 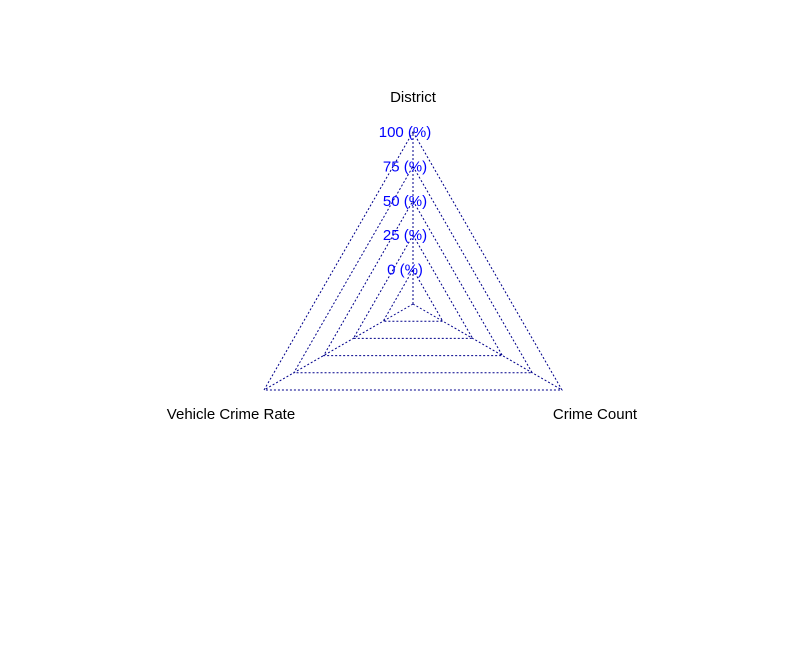 I want to click on tick-label-75: 75 (%), so click(x=405, y=166).